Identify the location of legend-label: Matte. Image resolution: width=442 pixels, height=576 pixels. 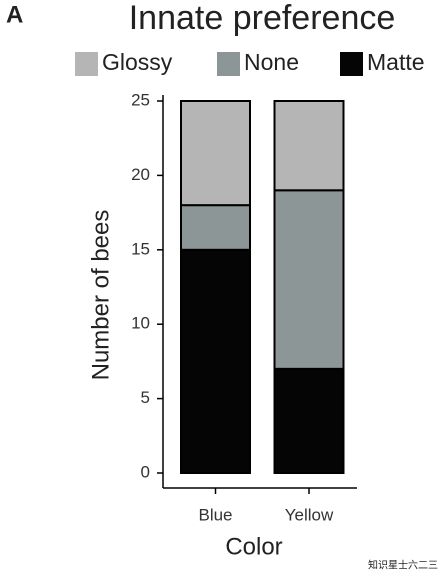
(396, 62).